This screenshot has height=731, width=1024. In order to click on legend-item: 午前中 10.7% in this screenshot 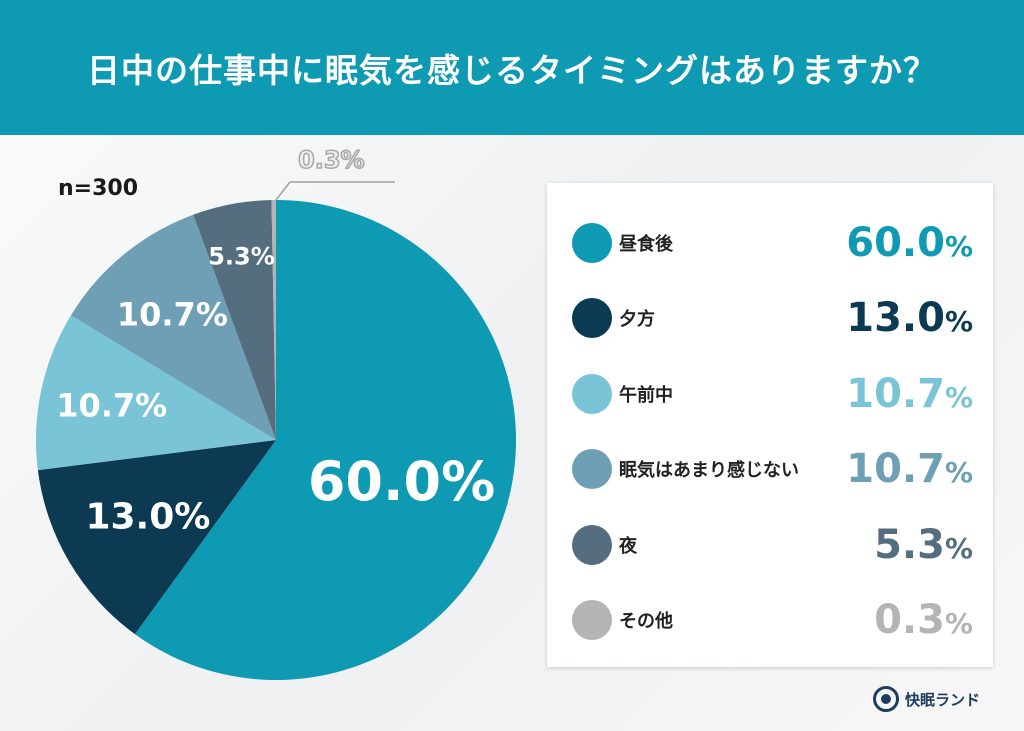, I will do `click(770, 394)`.